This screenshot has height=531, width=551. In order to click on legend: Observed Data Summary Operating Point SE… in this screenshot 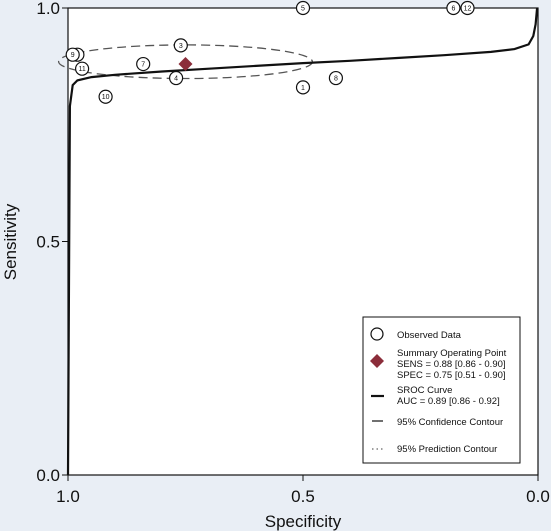, I will do `click(441, 390)`.